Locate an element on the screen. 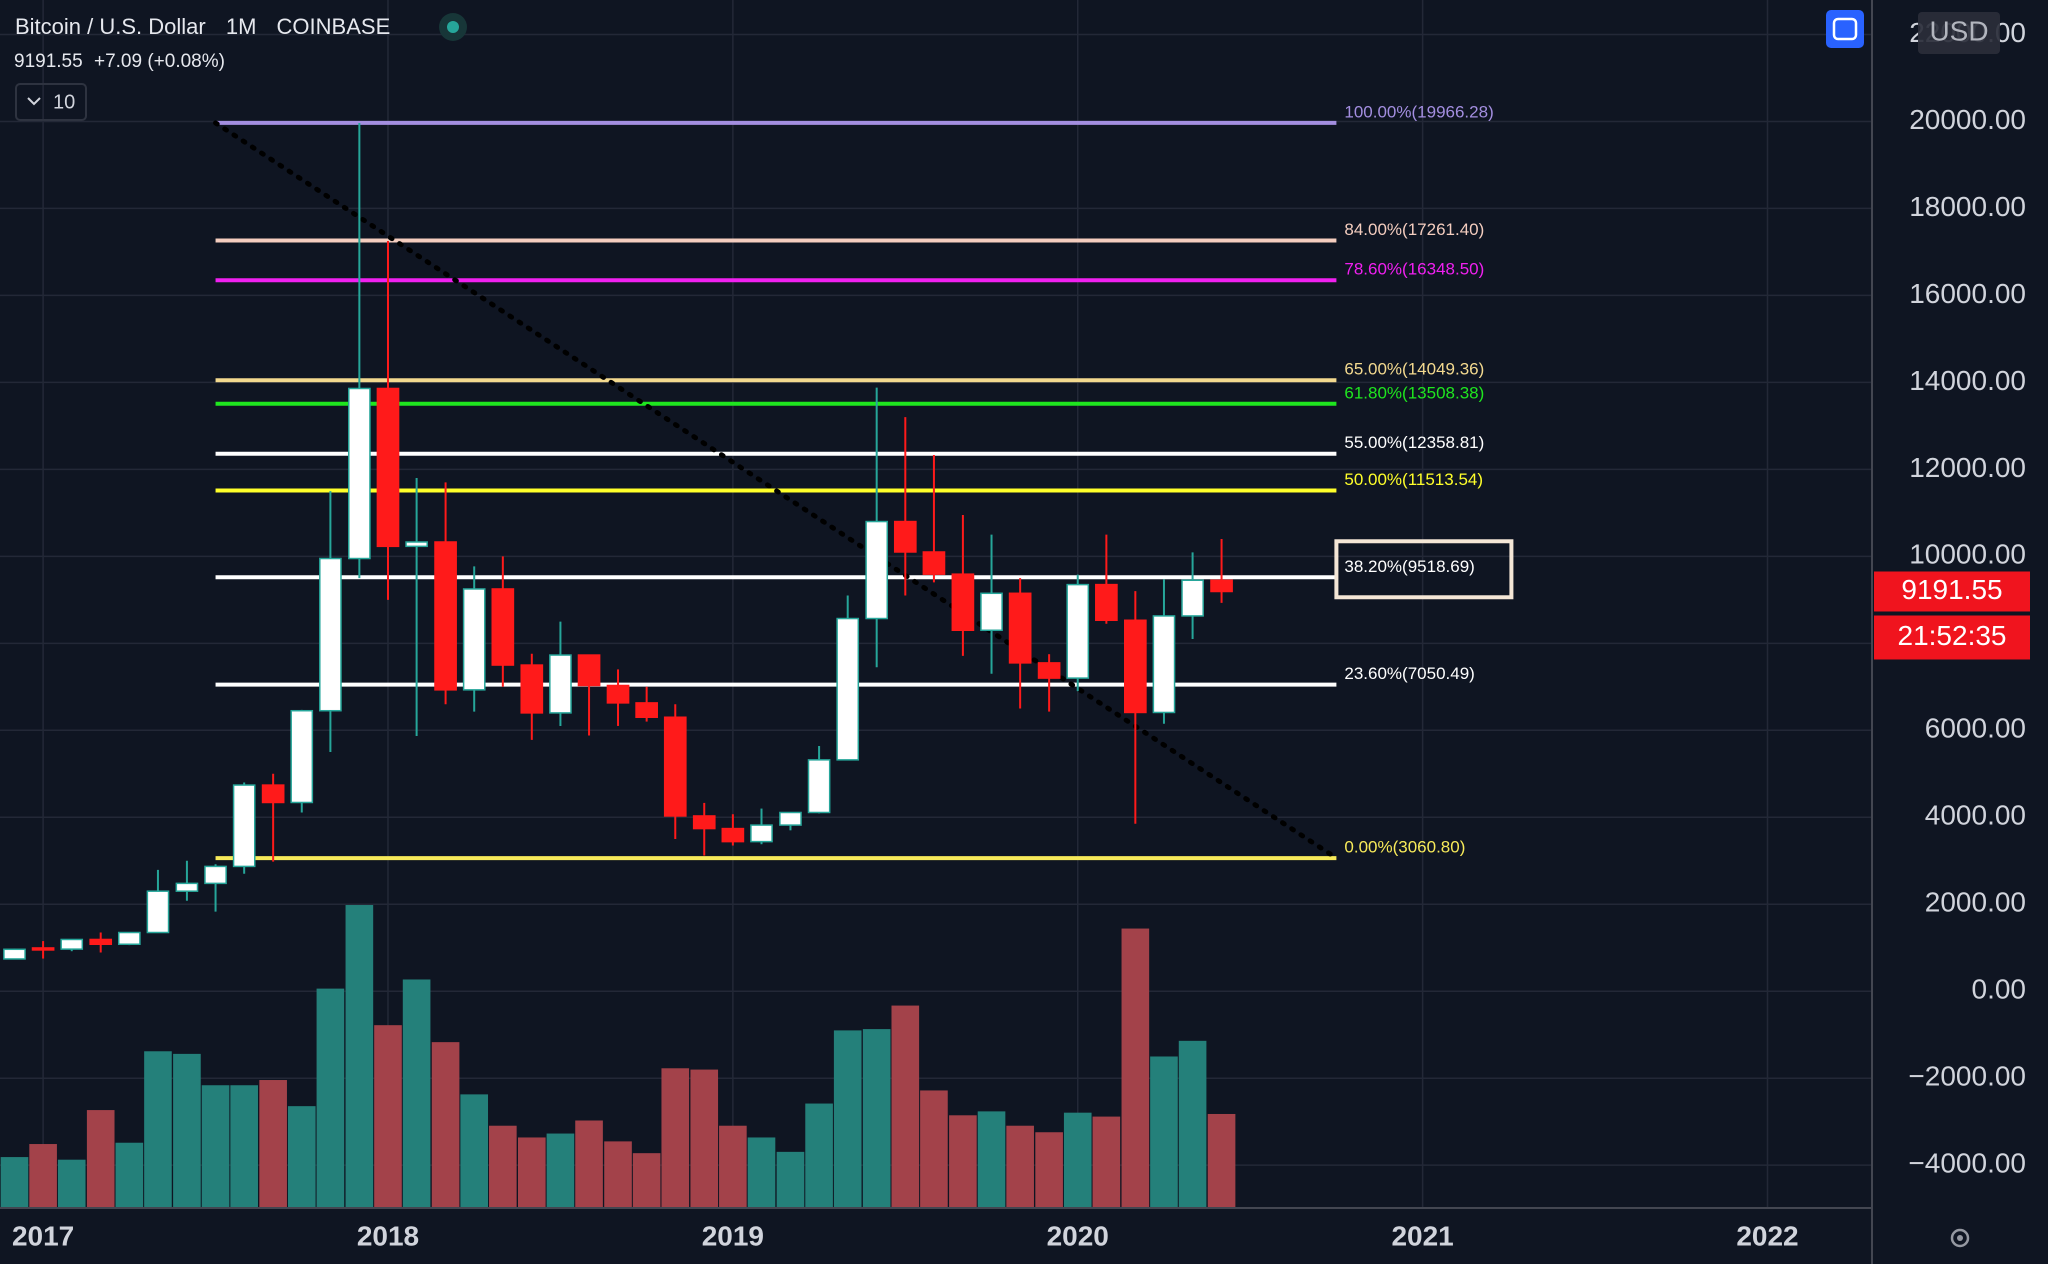  symbol: Bitcoin / U.S. Dollar is located at coordinates (110, 26).